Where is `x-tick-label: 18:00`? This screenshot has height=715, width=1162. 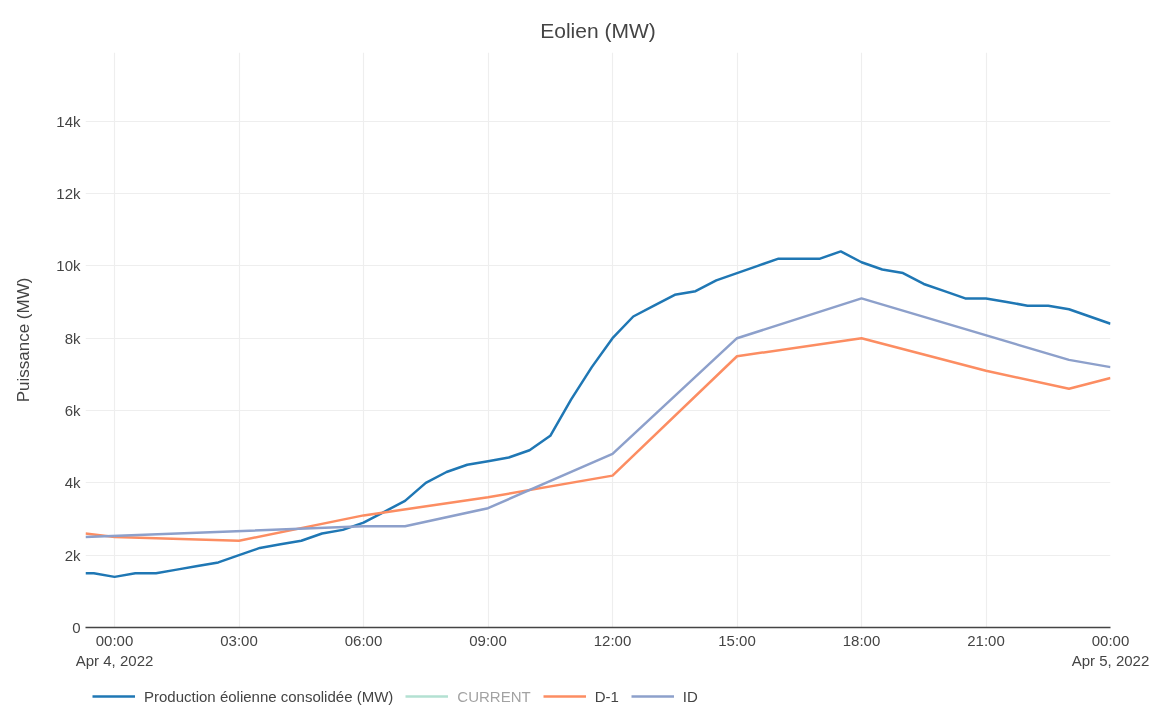 x-tick-label: 18:00 is located at coordinates (861, 640).